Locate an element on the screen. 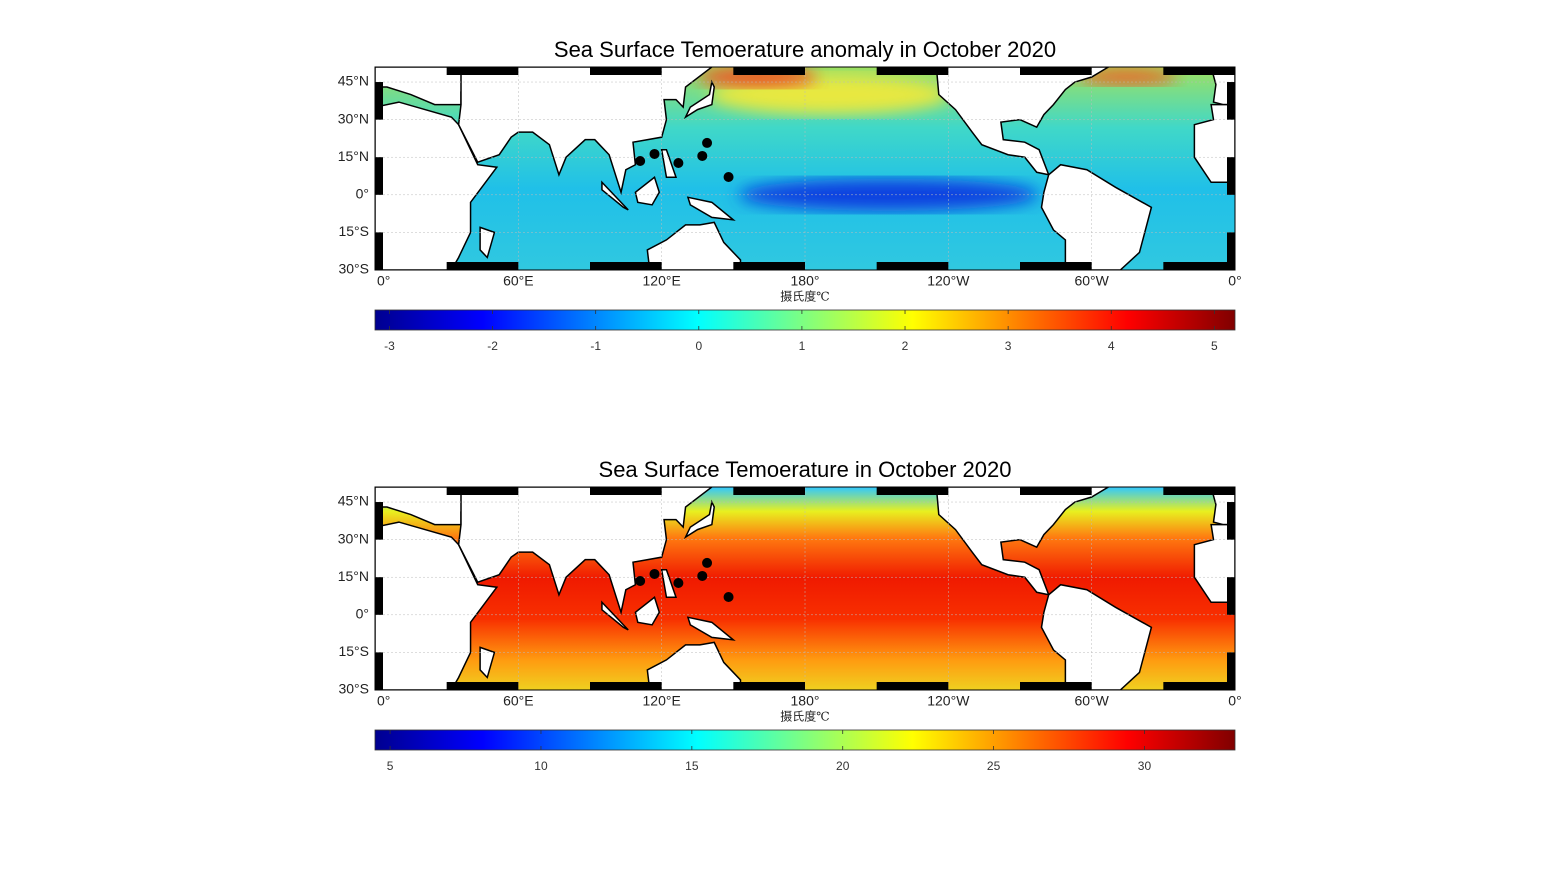 This screenshot has width=1555, height=886. colorbar-tick-label: 10 is located at coordinates (541, 766).